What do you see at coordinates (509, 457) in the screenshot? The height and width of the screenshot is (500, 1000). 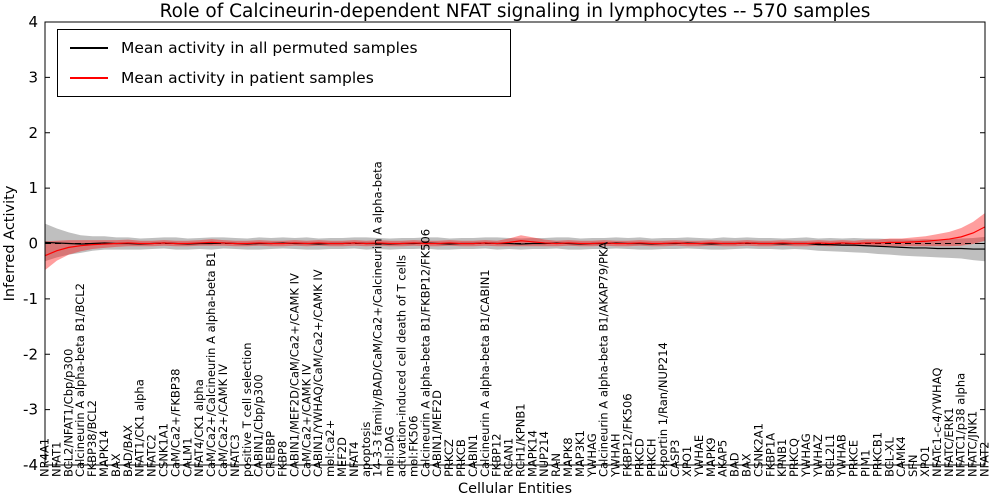 I see `x-tick-label: RCAN1` at bounding box center [509, 457].